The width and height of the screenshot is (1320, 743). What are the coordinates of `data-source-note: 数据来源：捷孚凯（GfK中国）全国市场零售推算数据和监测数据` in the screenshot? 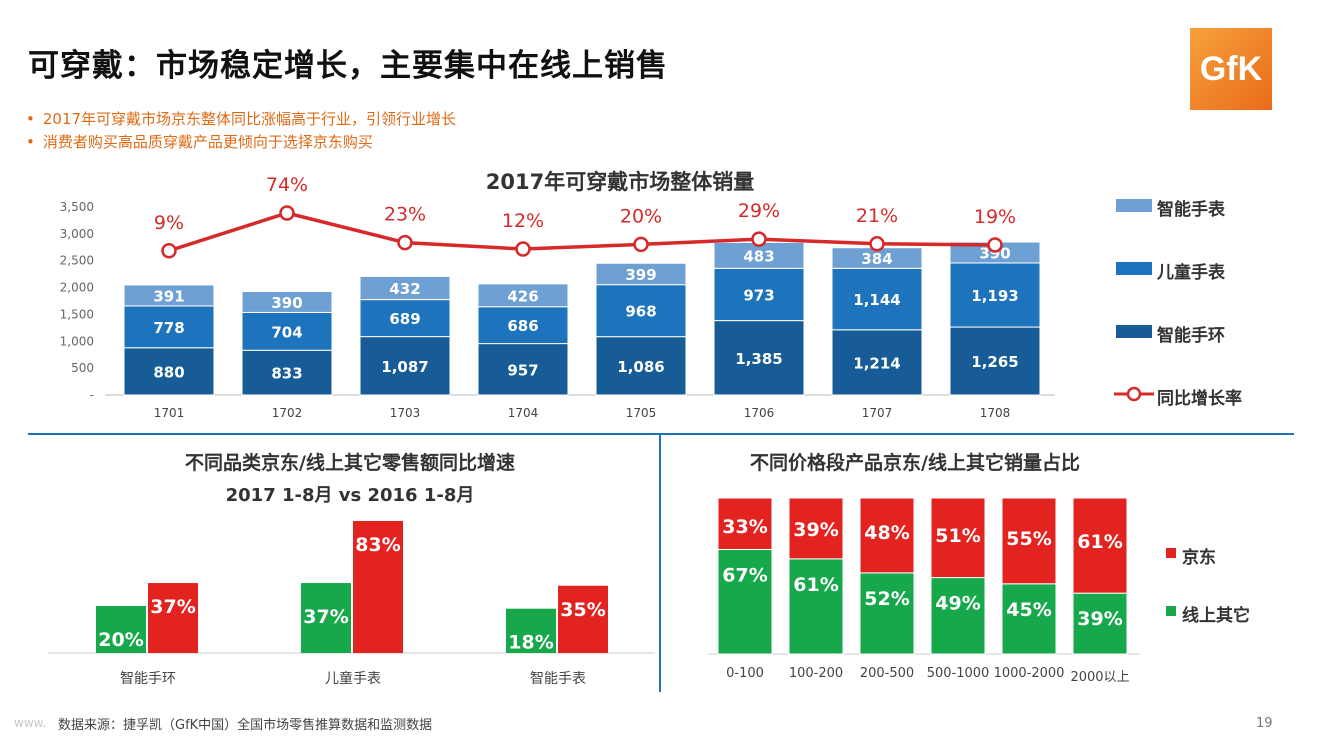 It's located at (245, 725).